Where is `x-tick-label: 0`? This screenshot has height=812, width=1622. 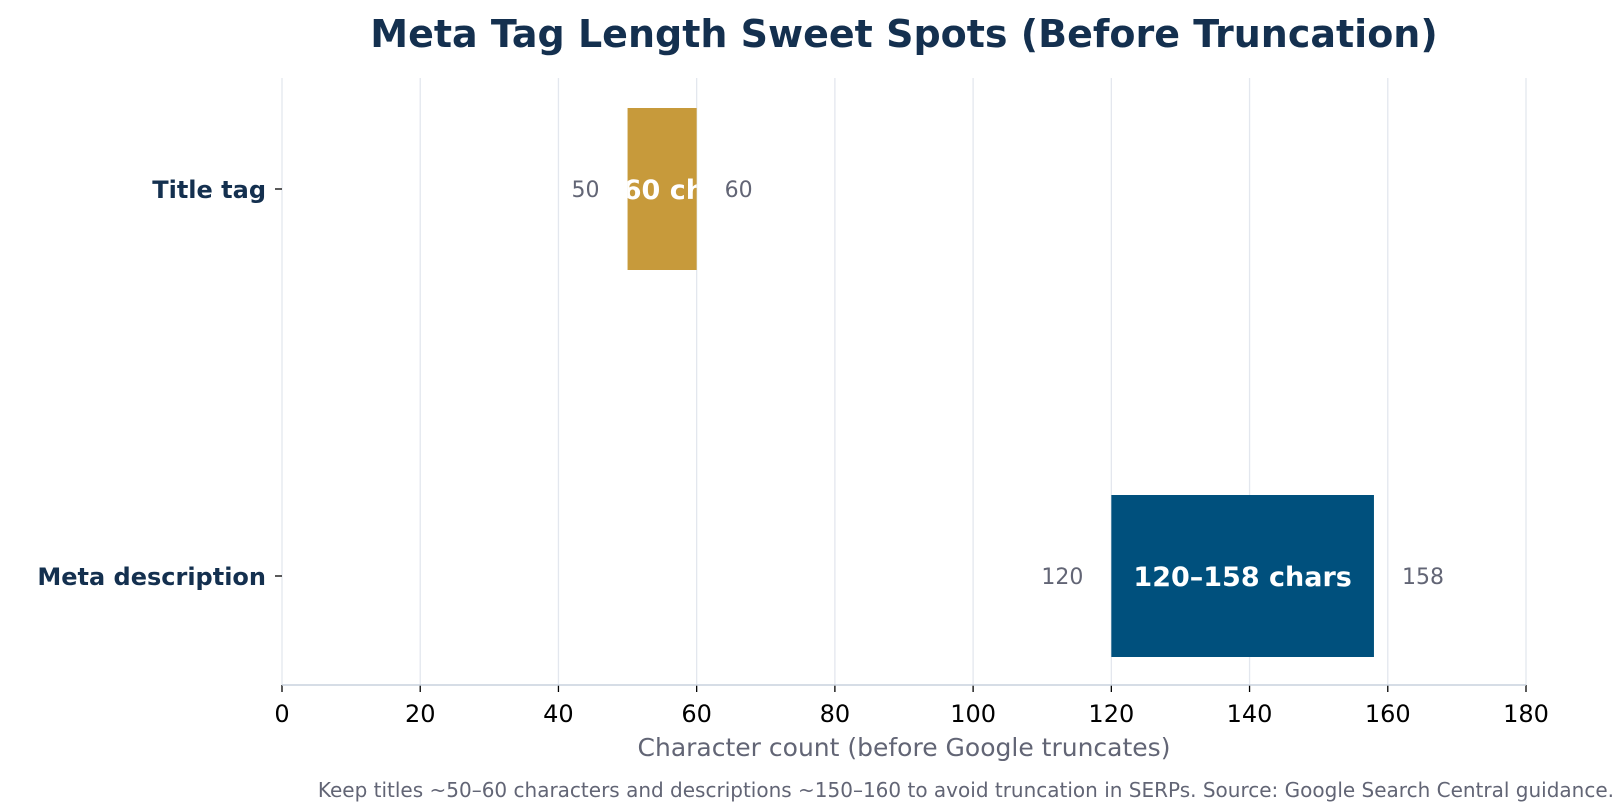
x-tick-label: 0 is located at coordinates (281, 714).